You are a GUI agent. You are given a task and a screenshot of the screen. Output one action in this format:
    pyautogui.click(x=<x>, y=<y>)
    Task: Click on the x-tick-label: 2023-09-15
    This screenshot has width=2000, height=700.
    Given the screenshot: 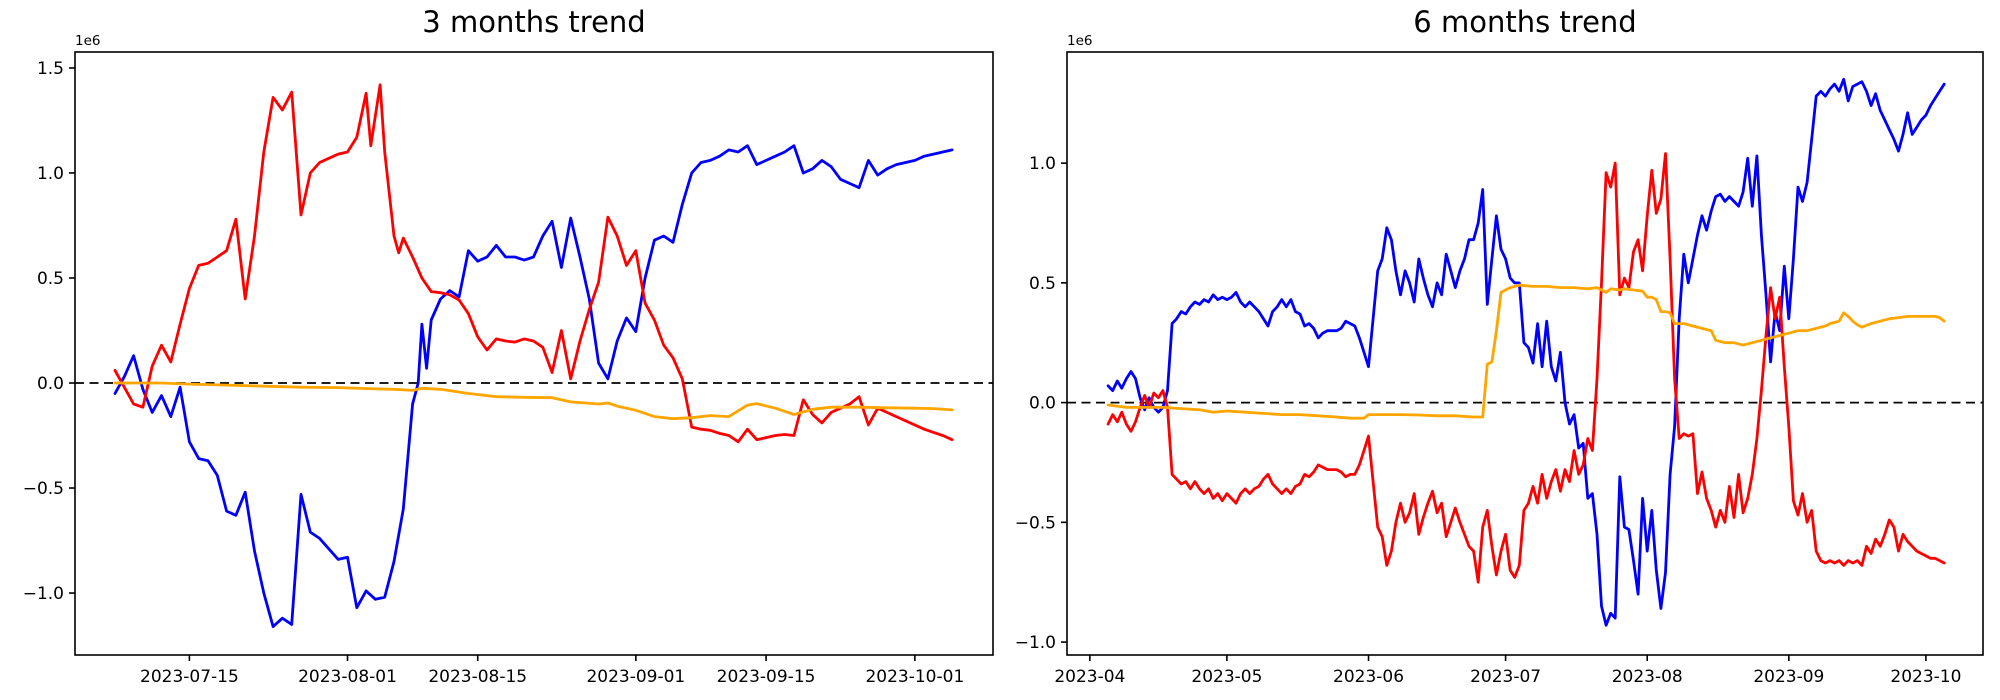 What is the action you would take?
    pyautogui.click(x=766, y=677)
    